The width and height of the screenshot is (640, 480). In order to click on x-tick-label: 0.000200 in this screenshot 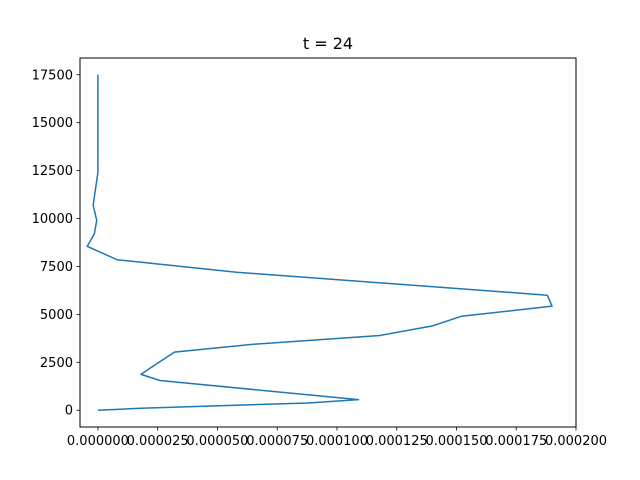, I will do `click(576, 441)`.